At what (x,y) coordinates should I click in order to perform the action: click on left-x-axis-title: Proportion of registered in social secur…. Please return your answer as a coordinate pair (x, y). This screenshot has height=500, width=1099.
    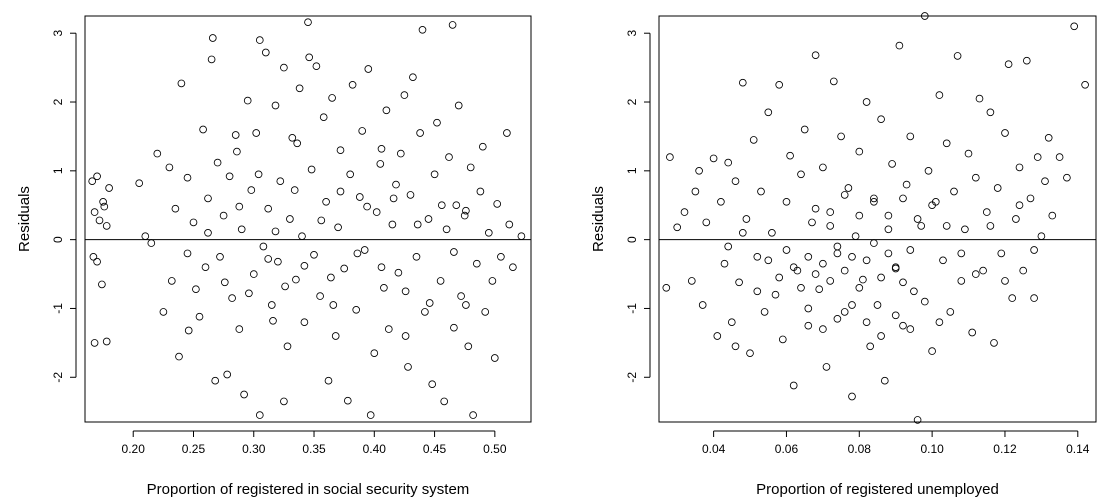
    Looking at the image, I should click on (308, 489).